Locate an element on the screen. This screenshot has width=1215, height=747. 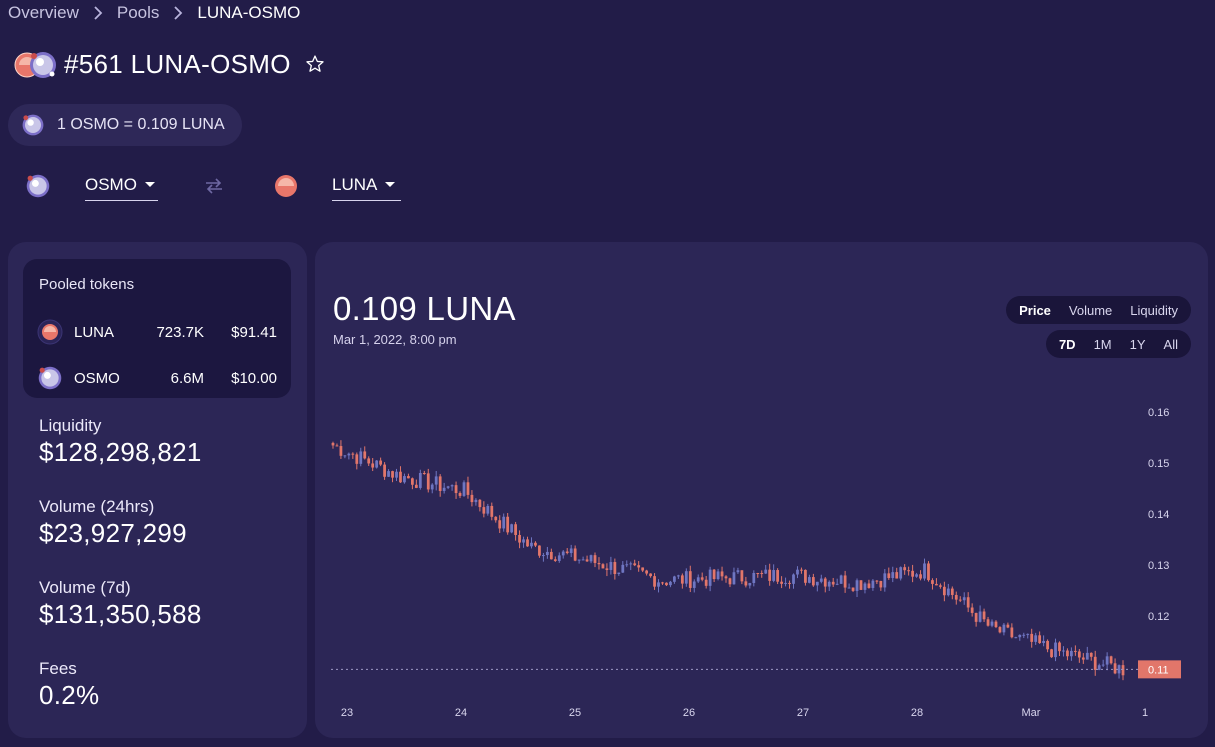
breadcrumb-pools: Pools is located at coordinates (138, 12).